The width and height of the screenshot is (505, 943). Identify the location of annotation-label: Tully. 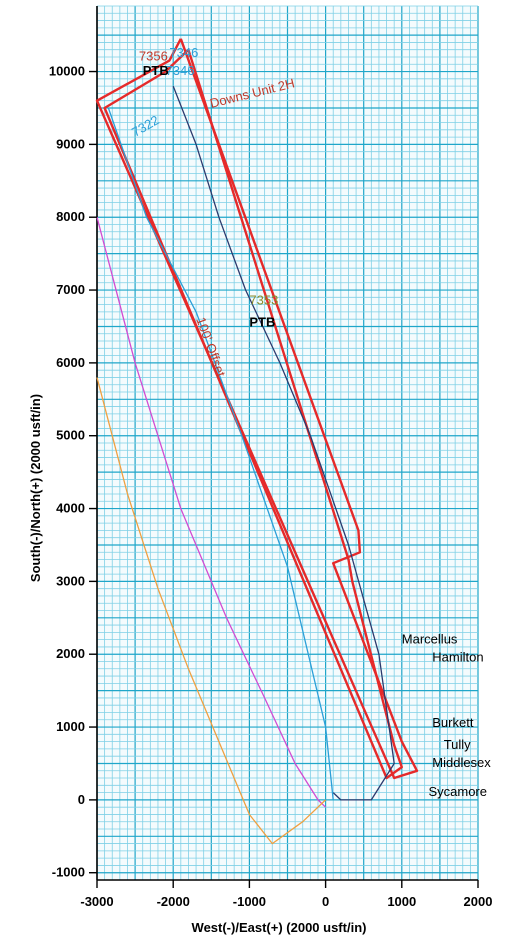
(457, 744).